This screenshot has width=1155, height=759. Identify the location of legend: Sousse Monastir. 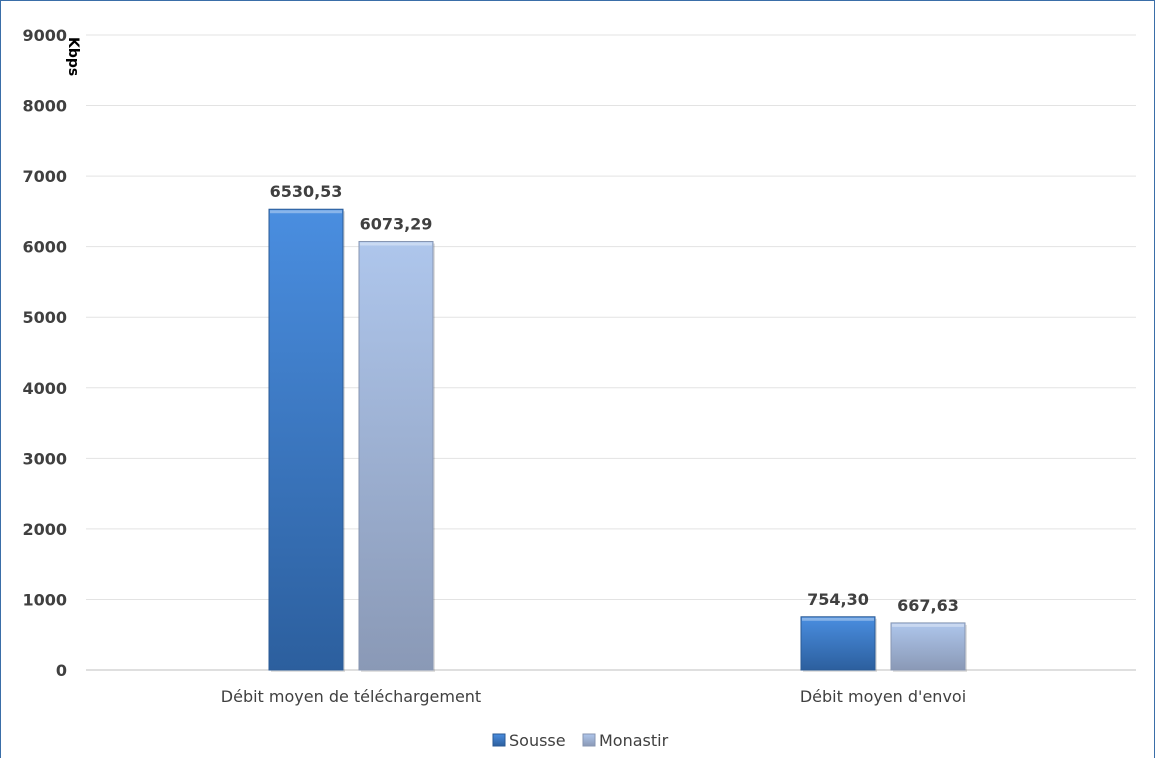
(580, 740).